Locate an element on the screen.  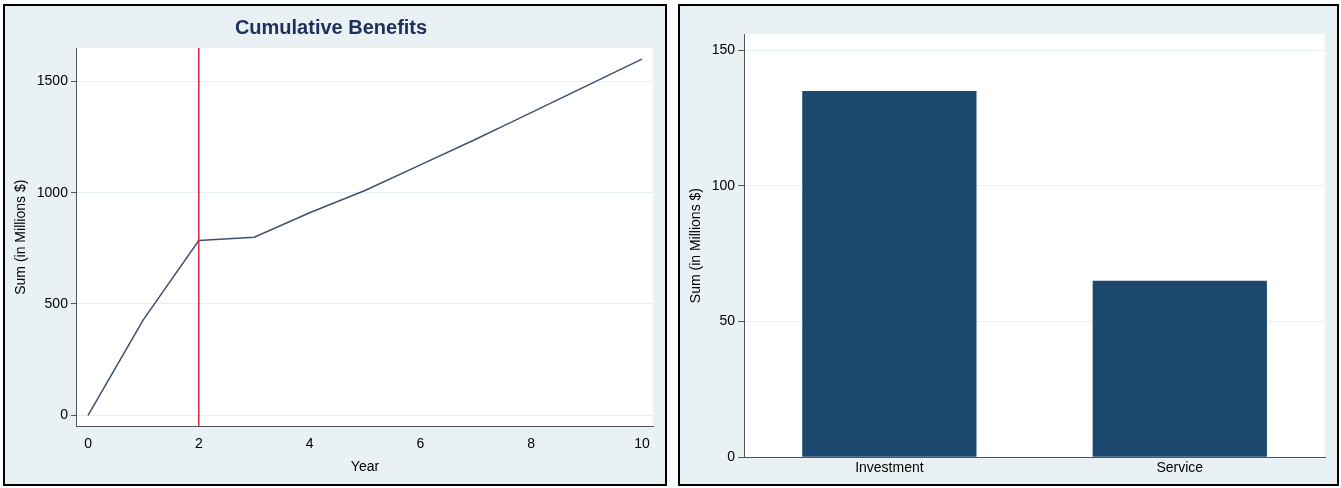
x-tick-label: 6 is located at coordinates (420, 442).